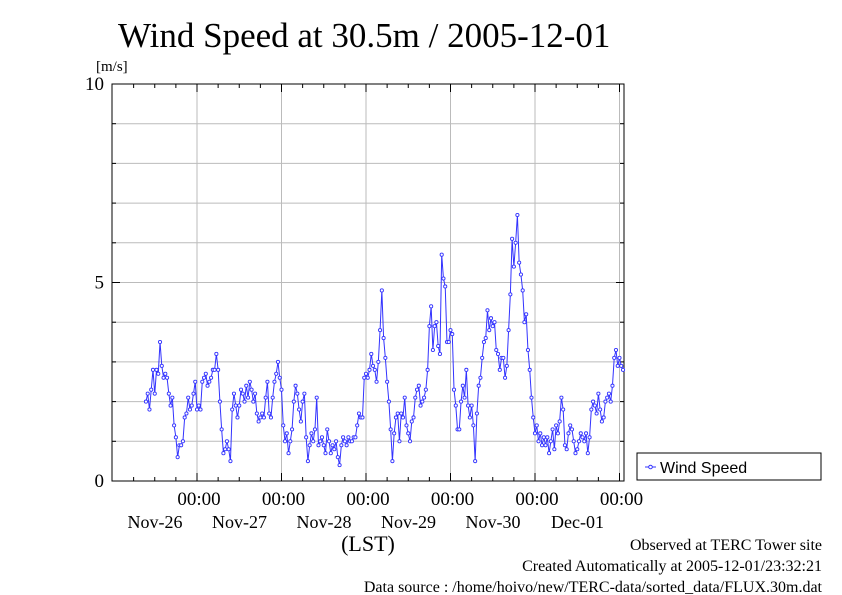 This screenshot has height=595, width=842. I want to click on legend-label: Wind Speed, so click(703, 468).